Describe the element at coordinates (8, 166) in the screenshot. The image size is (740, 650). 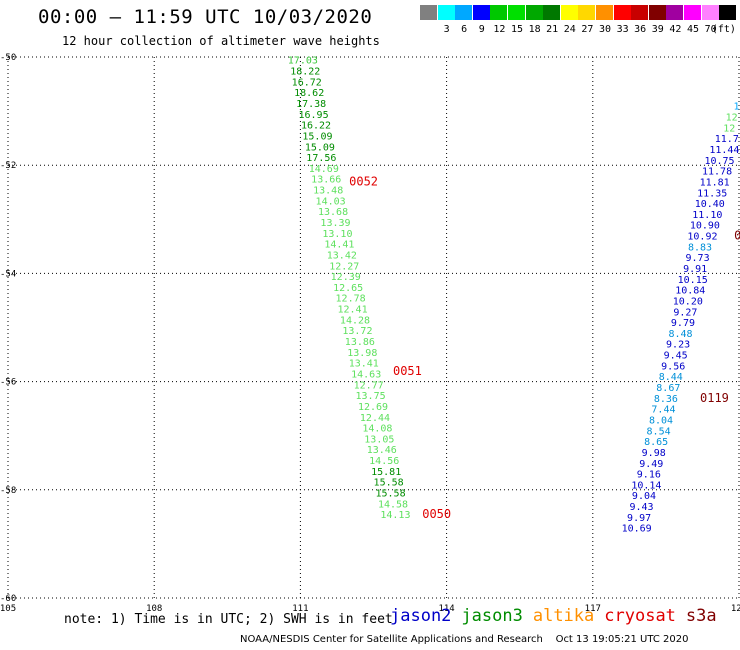
I see `y-tick-label: -52` at that location.